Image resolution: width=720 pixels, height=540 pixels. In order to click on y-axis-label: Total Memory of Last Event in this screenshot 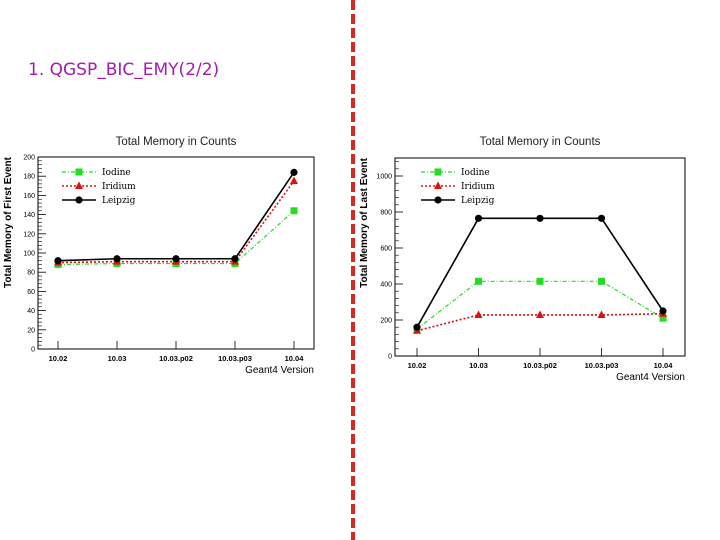, I will do `click(364, 222)`.